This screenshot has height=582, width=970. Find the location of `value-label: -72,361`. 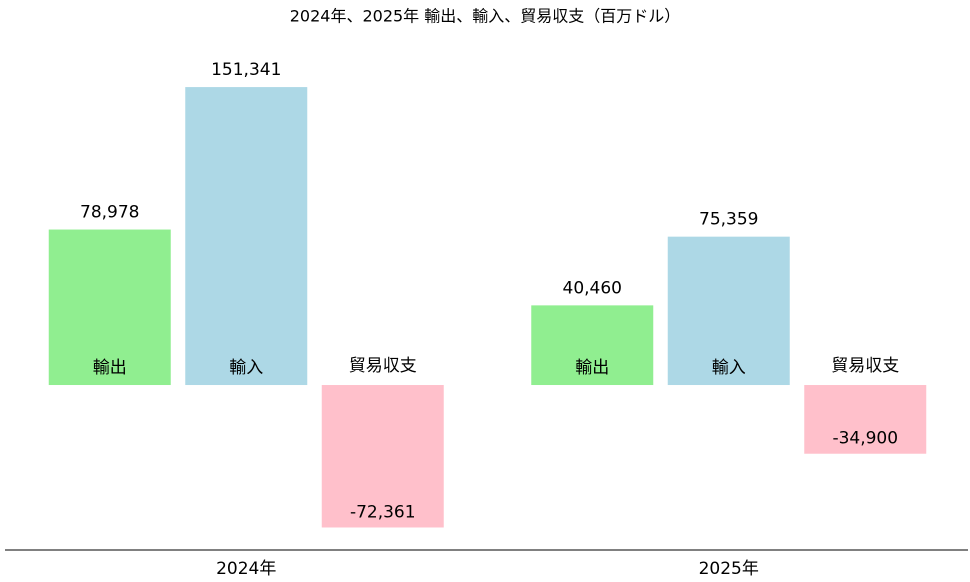

value-label: -72,361 is located at coordinates (383, 512).